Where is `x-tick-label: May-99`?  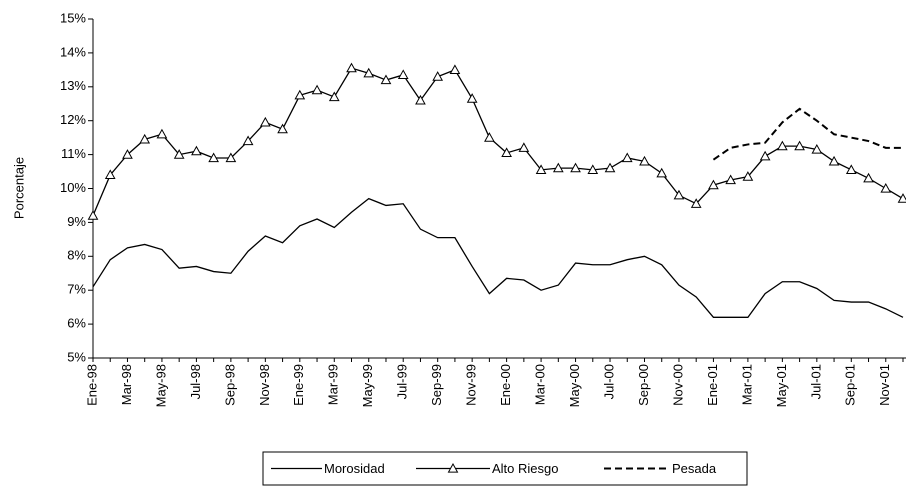
x-tick-label: May-99 is located at coordinates (367, 385).